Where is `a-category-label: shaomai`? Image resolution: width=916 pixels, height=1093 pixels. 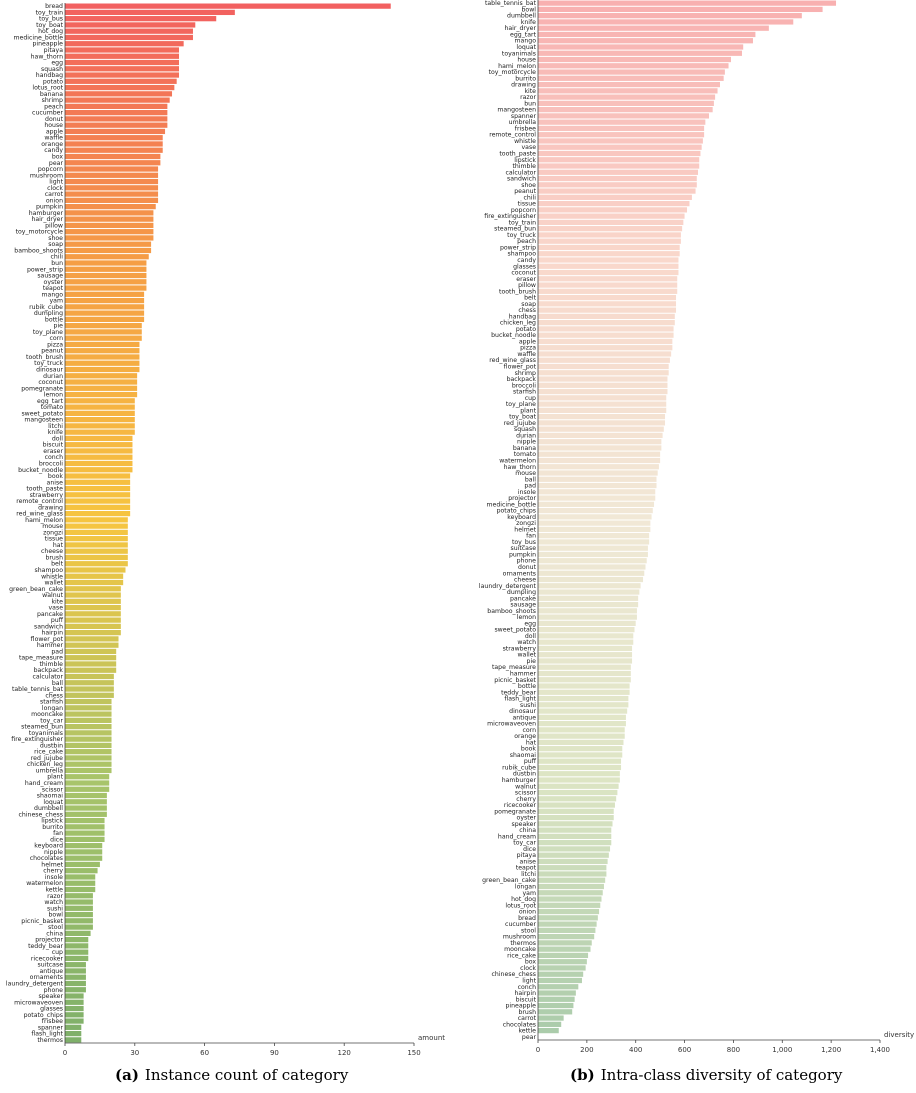
a-category-label: shaomai is located at coordinates (50, 796).